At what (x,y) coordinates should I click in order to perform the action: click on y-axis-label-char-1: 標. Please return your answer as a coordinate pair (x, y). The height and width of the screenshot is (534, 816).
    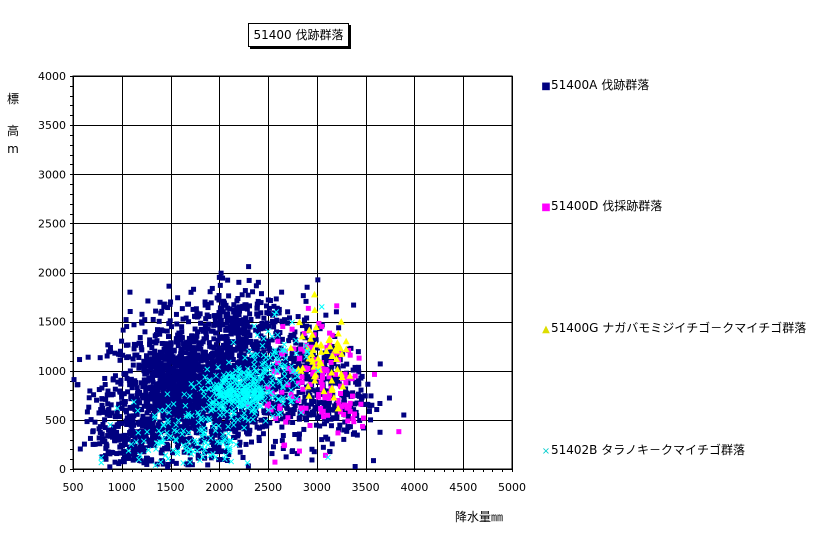
    Looking at the image, I should click on (12, 99).